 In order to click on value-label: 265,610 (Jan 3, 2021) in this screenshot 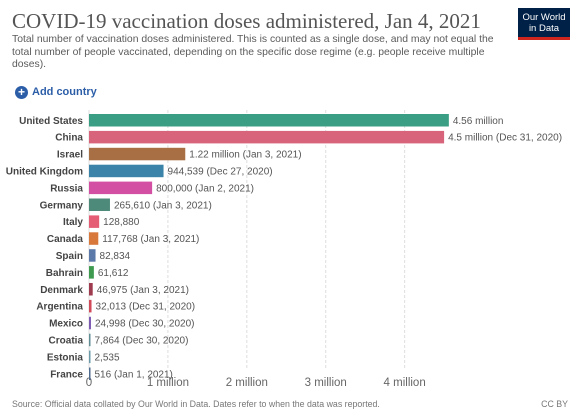, I will do `click(163, 205)`.